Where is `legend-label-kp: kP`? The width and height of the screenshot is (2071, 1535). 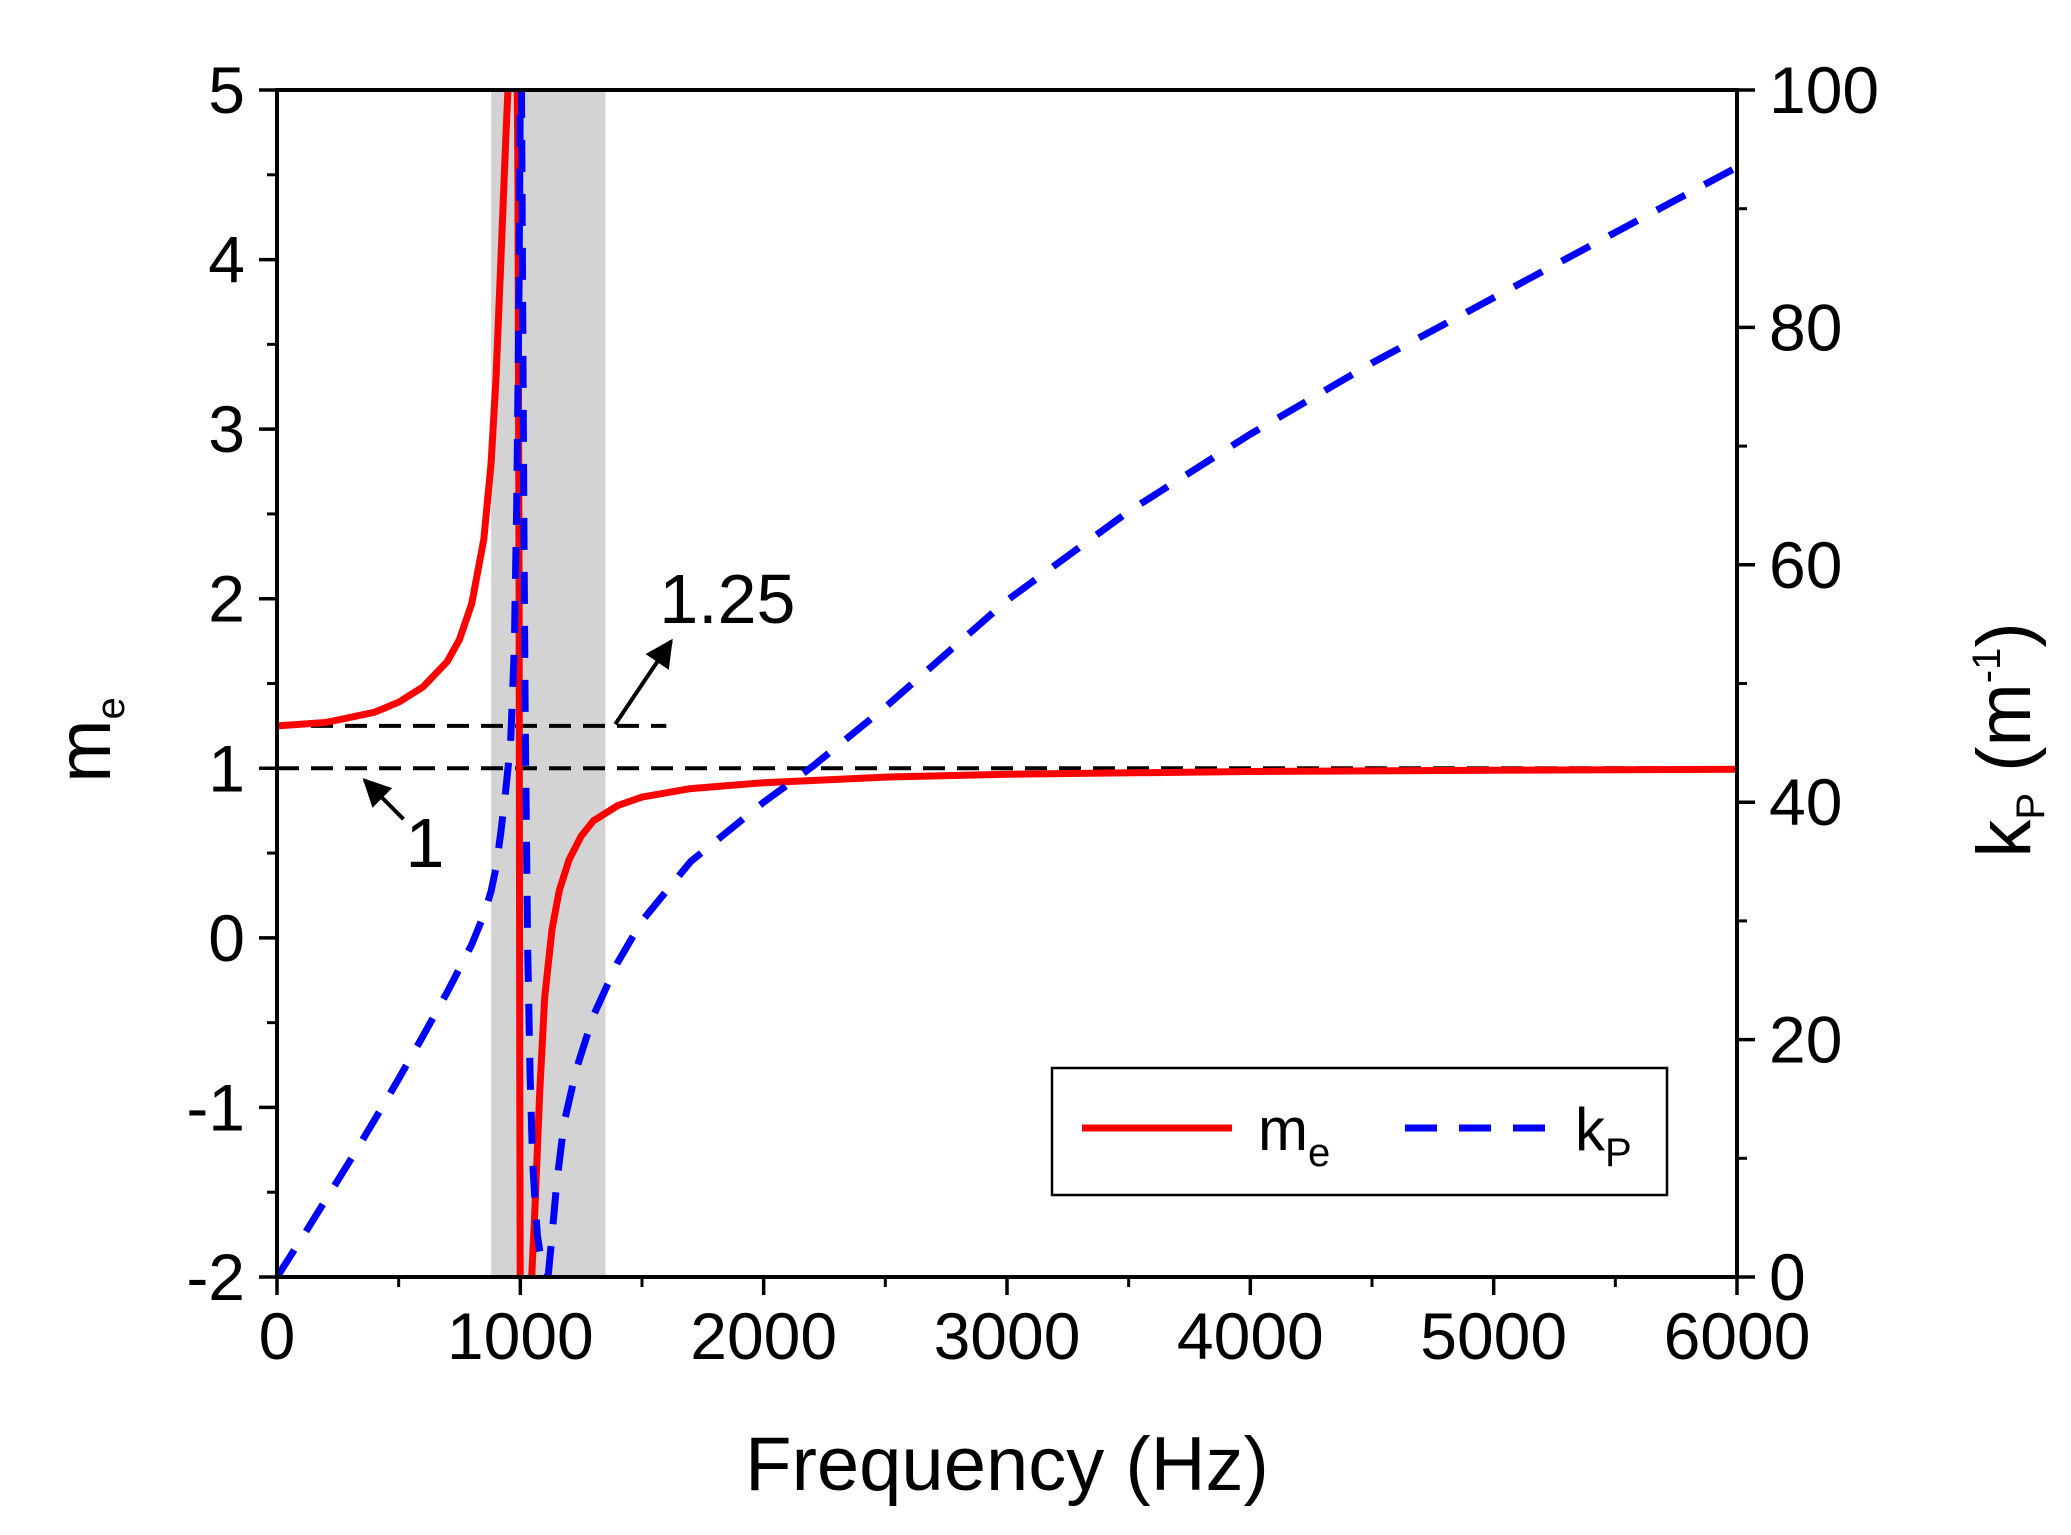
legend-label-kp: kP is located at coordinates (1603, 1135).